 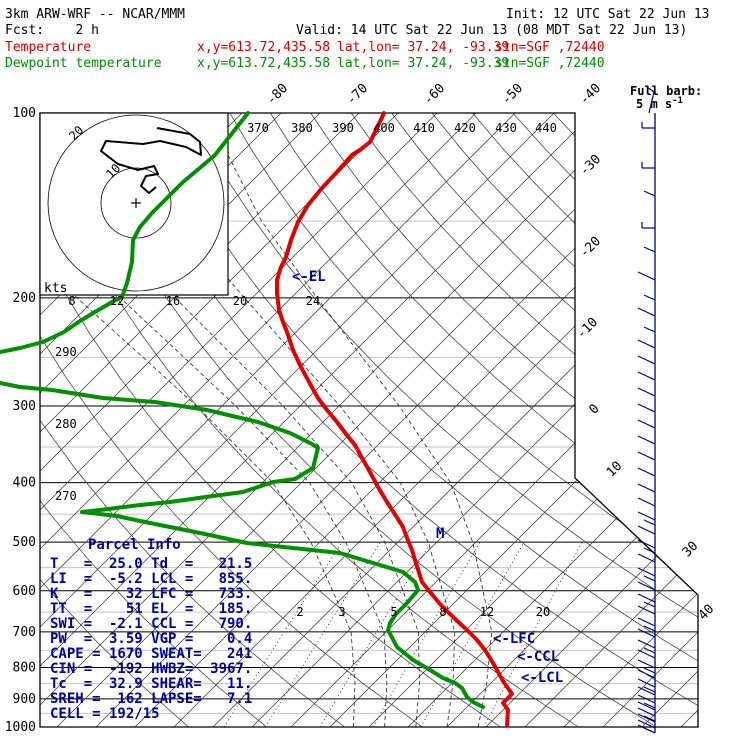 What do you see at coordinates (151, 564) in the screenshot?
I see `parcel-info-row: T = 25.0 Td = 21.5` at bounding box center [151, 564].